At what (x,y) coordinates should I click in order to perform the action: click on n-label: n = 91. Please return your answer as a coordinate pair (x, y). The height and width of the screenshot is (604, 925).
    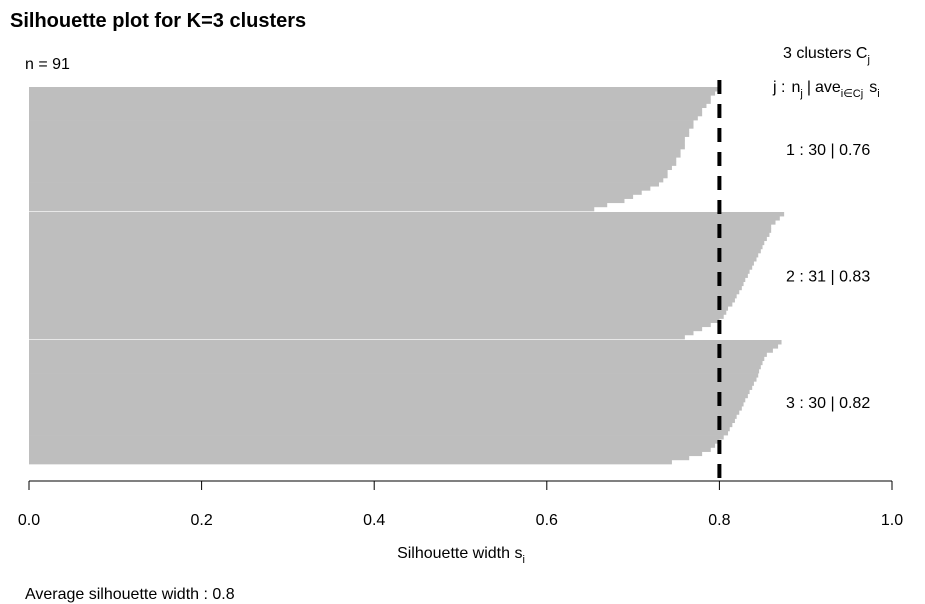
    Looking at the image, I should click on (47, 64).